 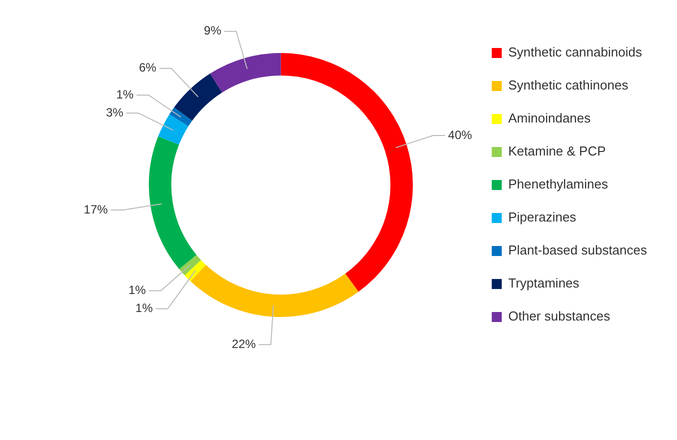 I want to click on data-label: 17%, so click(x=96, y=209).